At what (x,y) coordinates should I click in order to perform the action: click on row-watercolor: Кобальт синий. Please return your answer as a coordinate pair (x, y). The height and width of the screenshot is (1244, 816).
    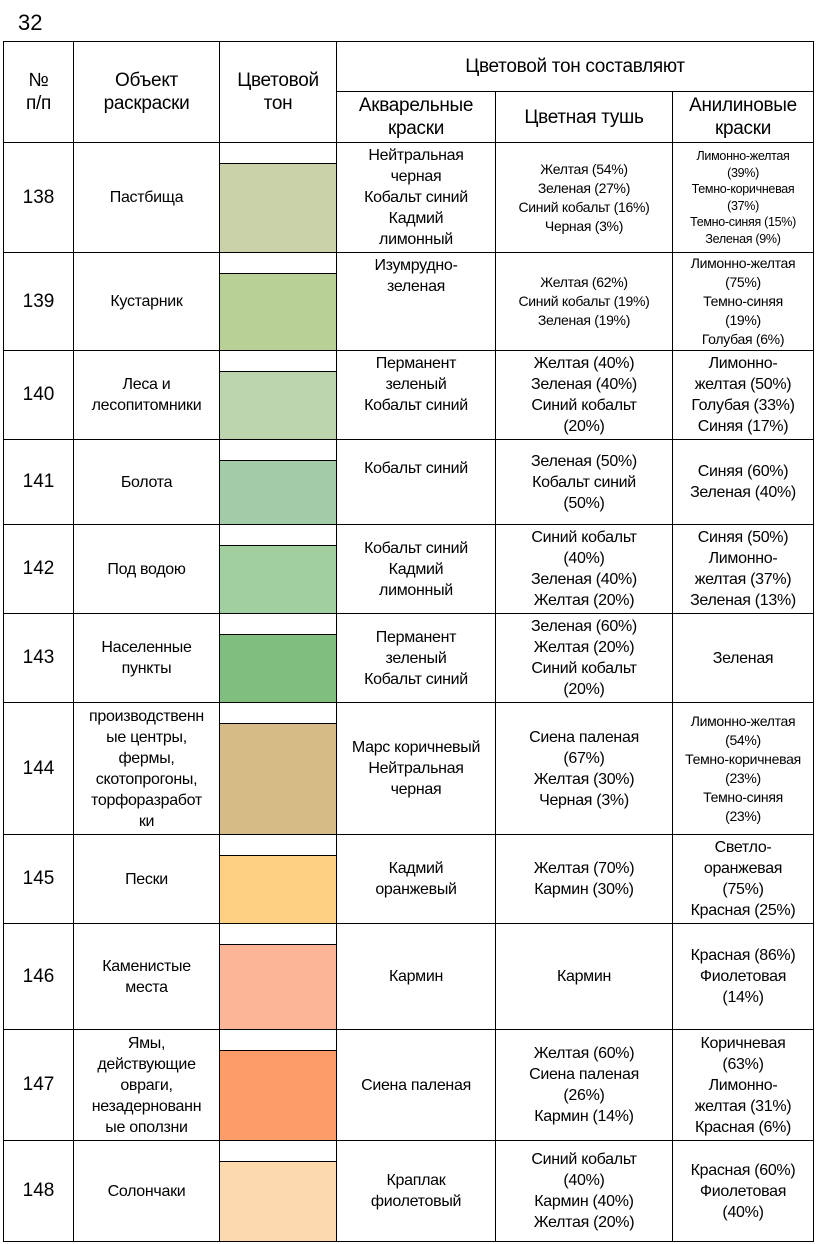
    Looking at the image, I should click on (416, 482).